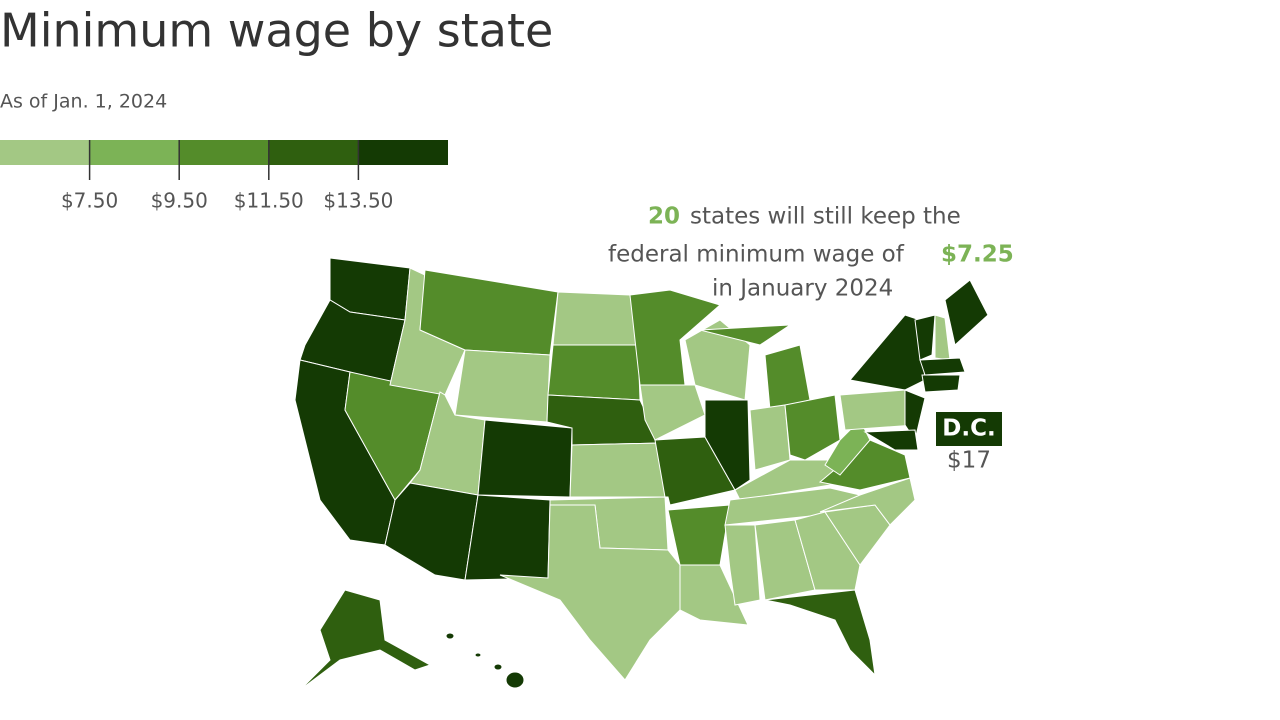 This screenshot has height=720, width=1280. What do you see at coordinates (802, 289) in the screenshot?
I see `annotation-text: in January 2024` at bounding box center [802, 289].